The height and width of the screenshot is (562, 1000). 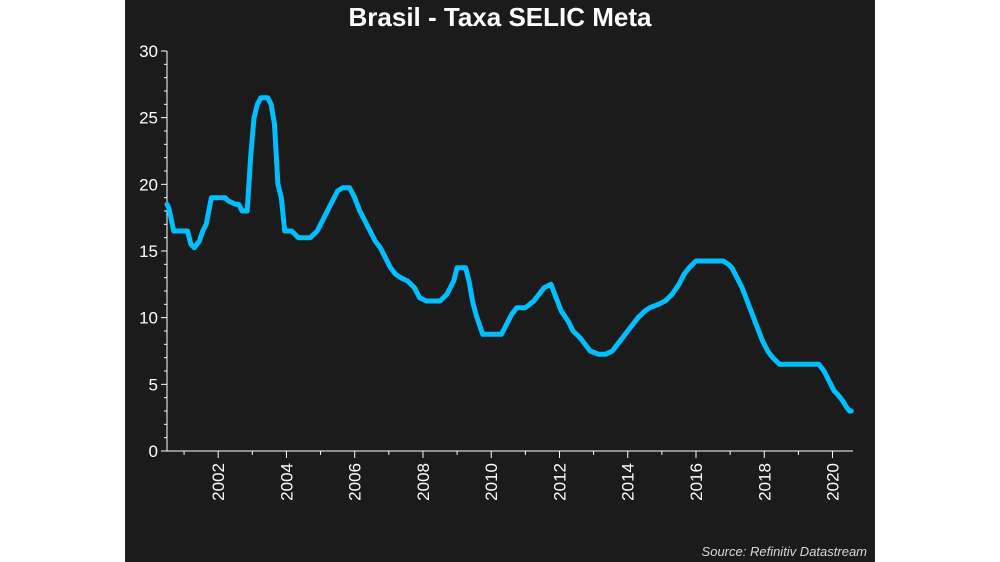 What do you see at coordinates (148, 184) in the screenshot?
I see `y-tick-label: 20` at bounding box center [148, 184].